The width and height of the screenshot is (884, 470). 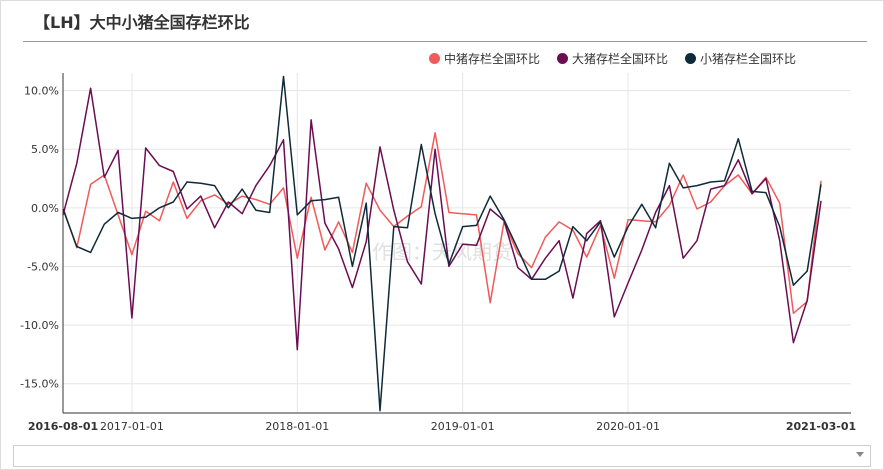 What do you see at coordinates (492, 58) in the screenshot?
I see `legend-label-mid: 中猪存栏全国环比` at bounding box center [492, 58].